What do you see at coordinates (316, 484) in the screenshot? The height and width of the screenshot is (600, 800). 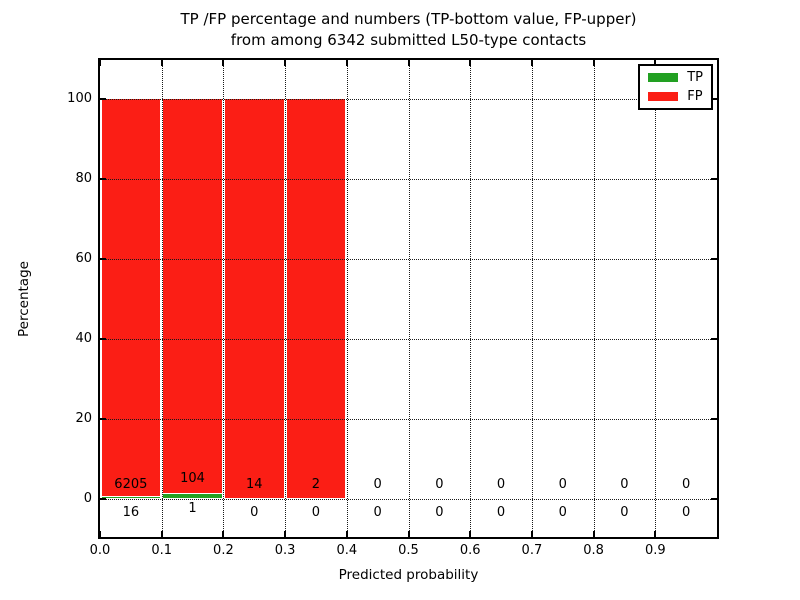 I see `fp-count-label: 2` at bounding box center [316, 484].